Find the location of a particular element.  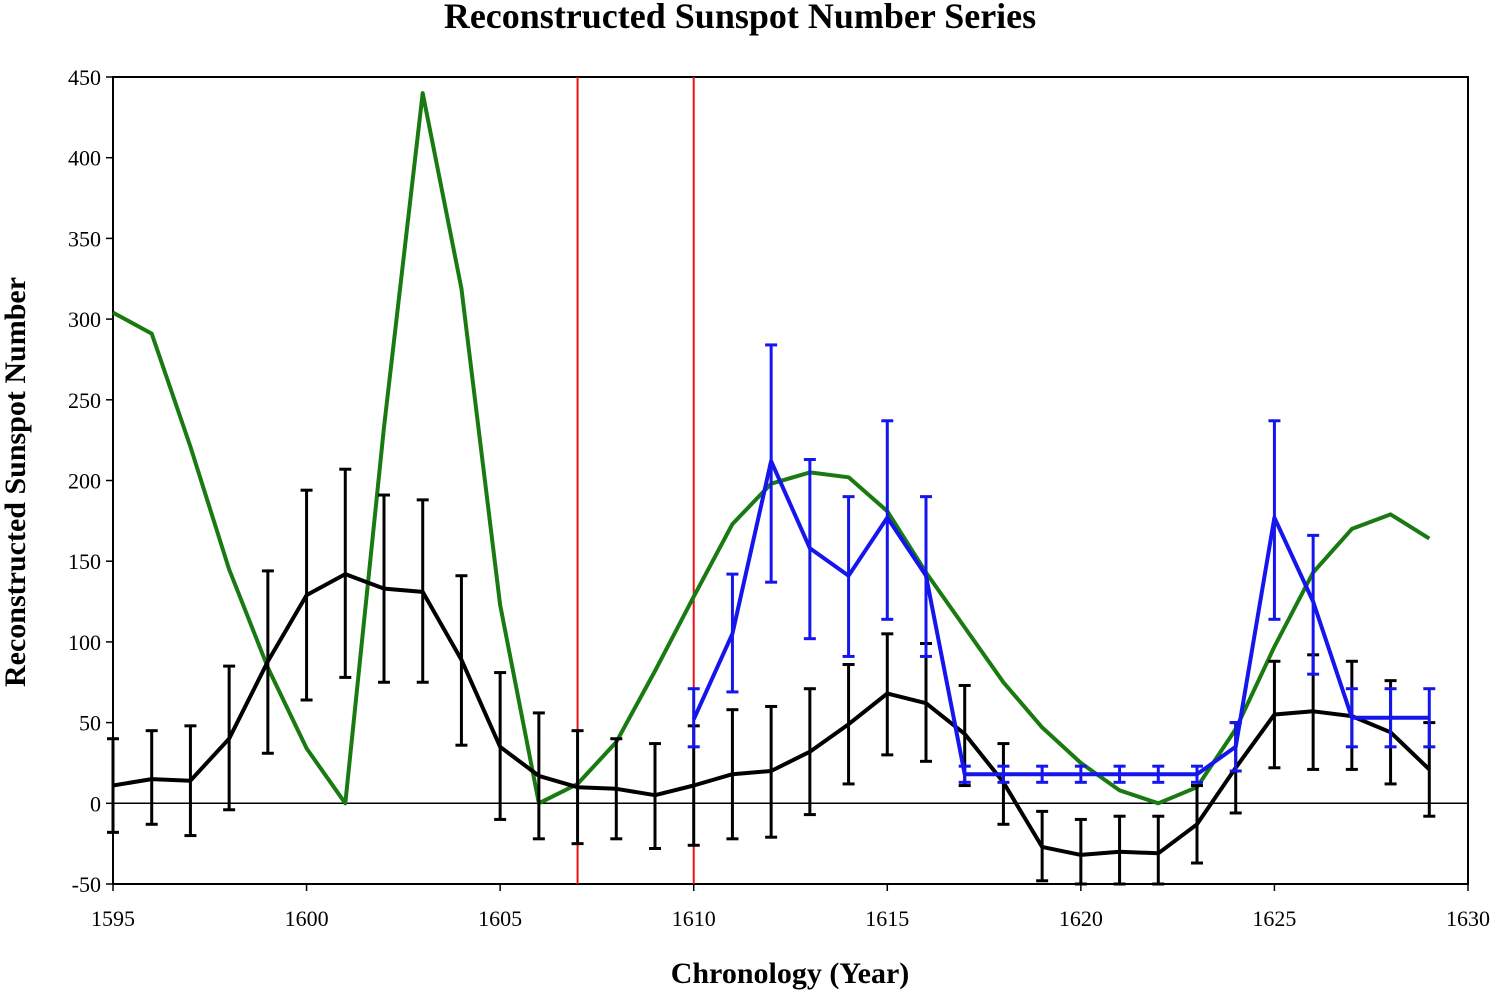

y-axis-label: Reconstructed Sunspot Number is located at coordinates (16, 482).